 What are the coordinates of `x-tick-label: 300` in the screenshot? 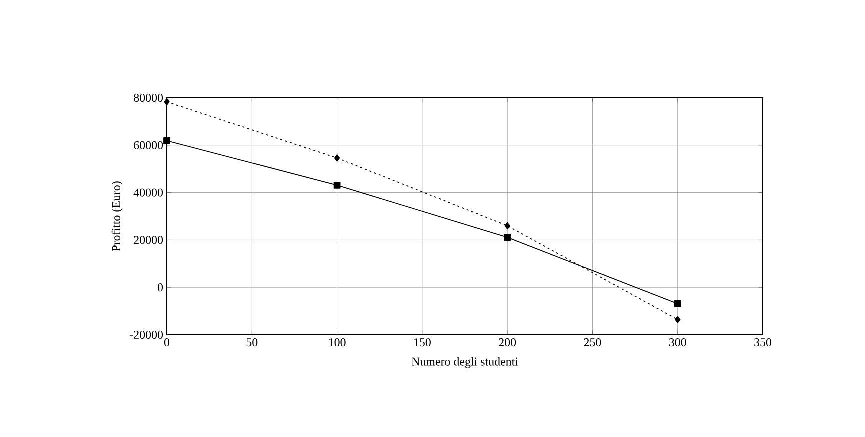 It's located at (677, 342).